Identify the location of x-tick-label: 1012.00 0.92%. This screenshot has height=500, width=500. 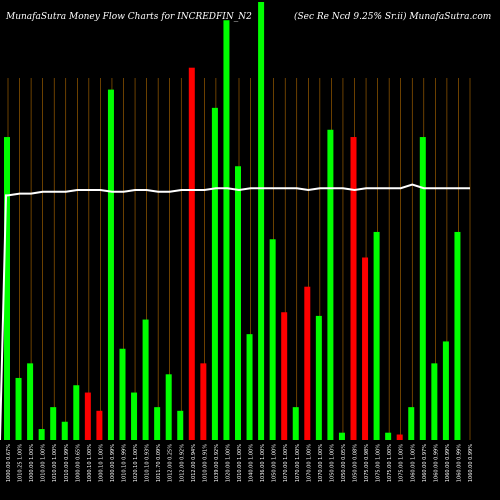
(182, 463).